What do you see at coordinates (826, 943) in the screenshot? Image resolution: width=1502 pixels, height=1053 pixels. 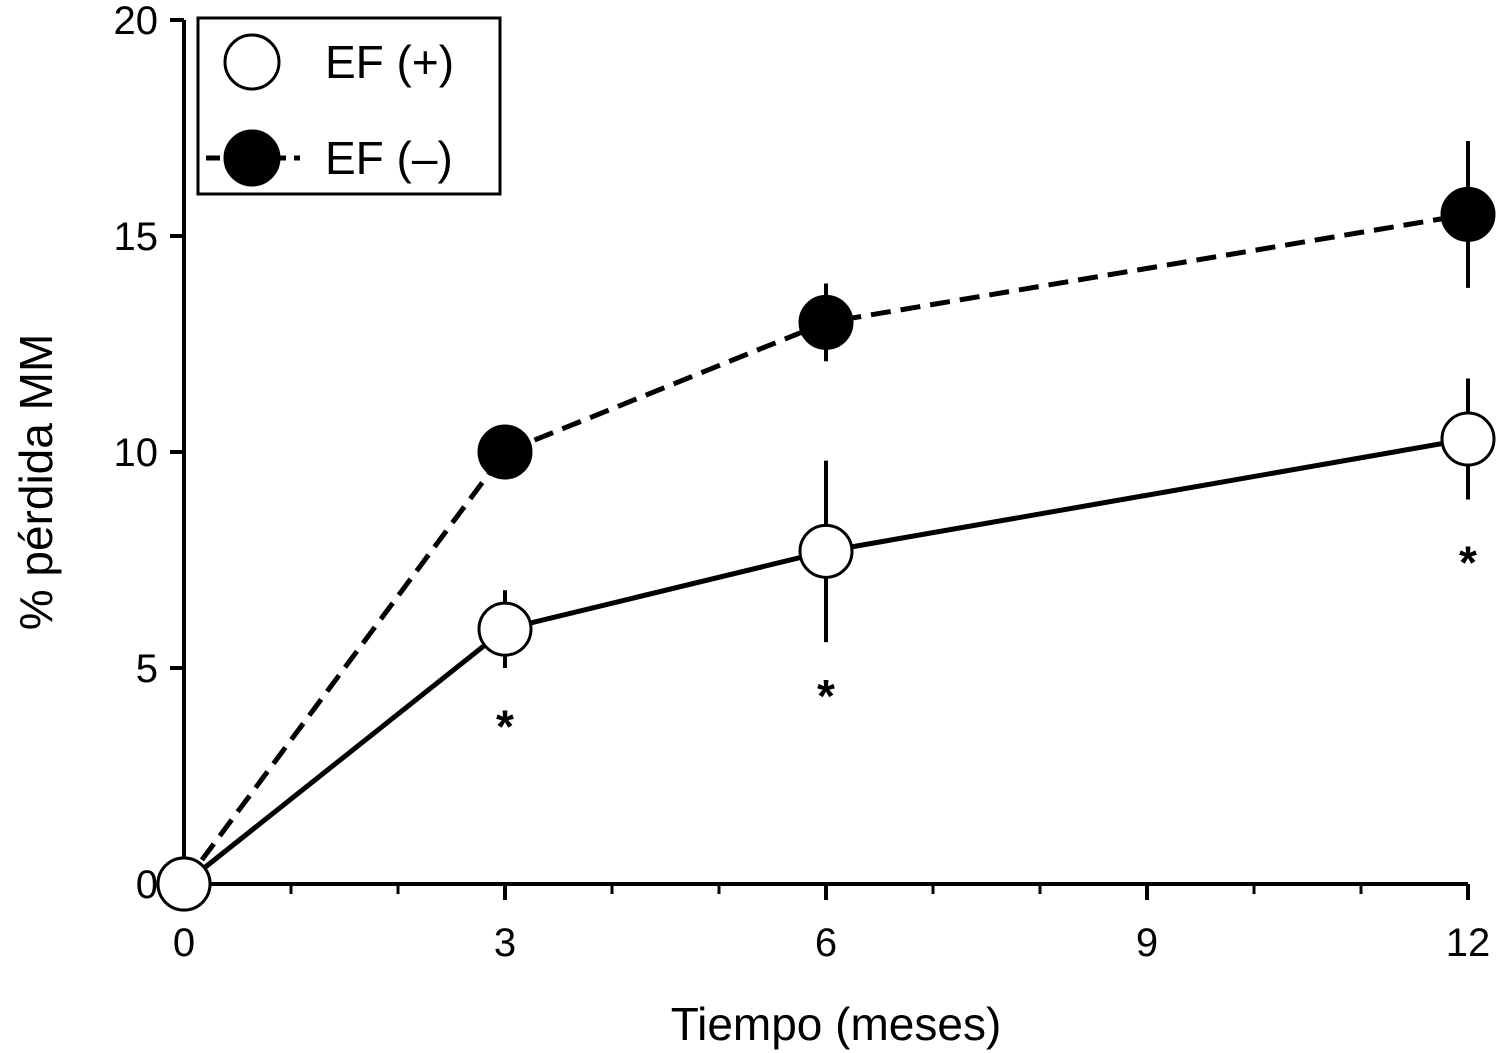 I see `x-tick-label: 6` at bounding box center [826, 943].